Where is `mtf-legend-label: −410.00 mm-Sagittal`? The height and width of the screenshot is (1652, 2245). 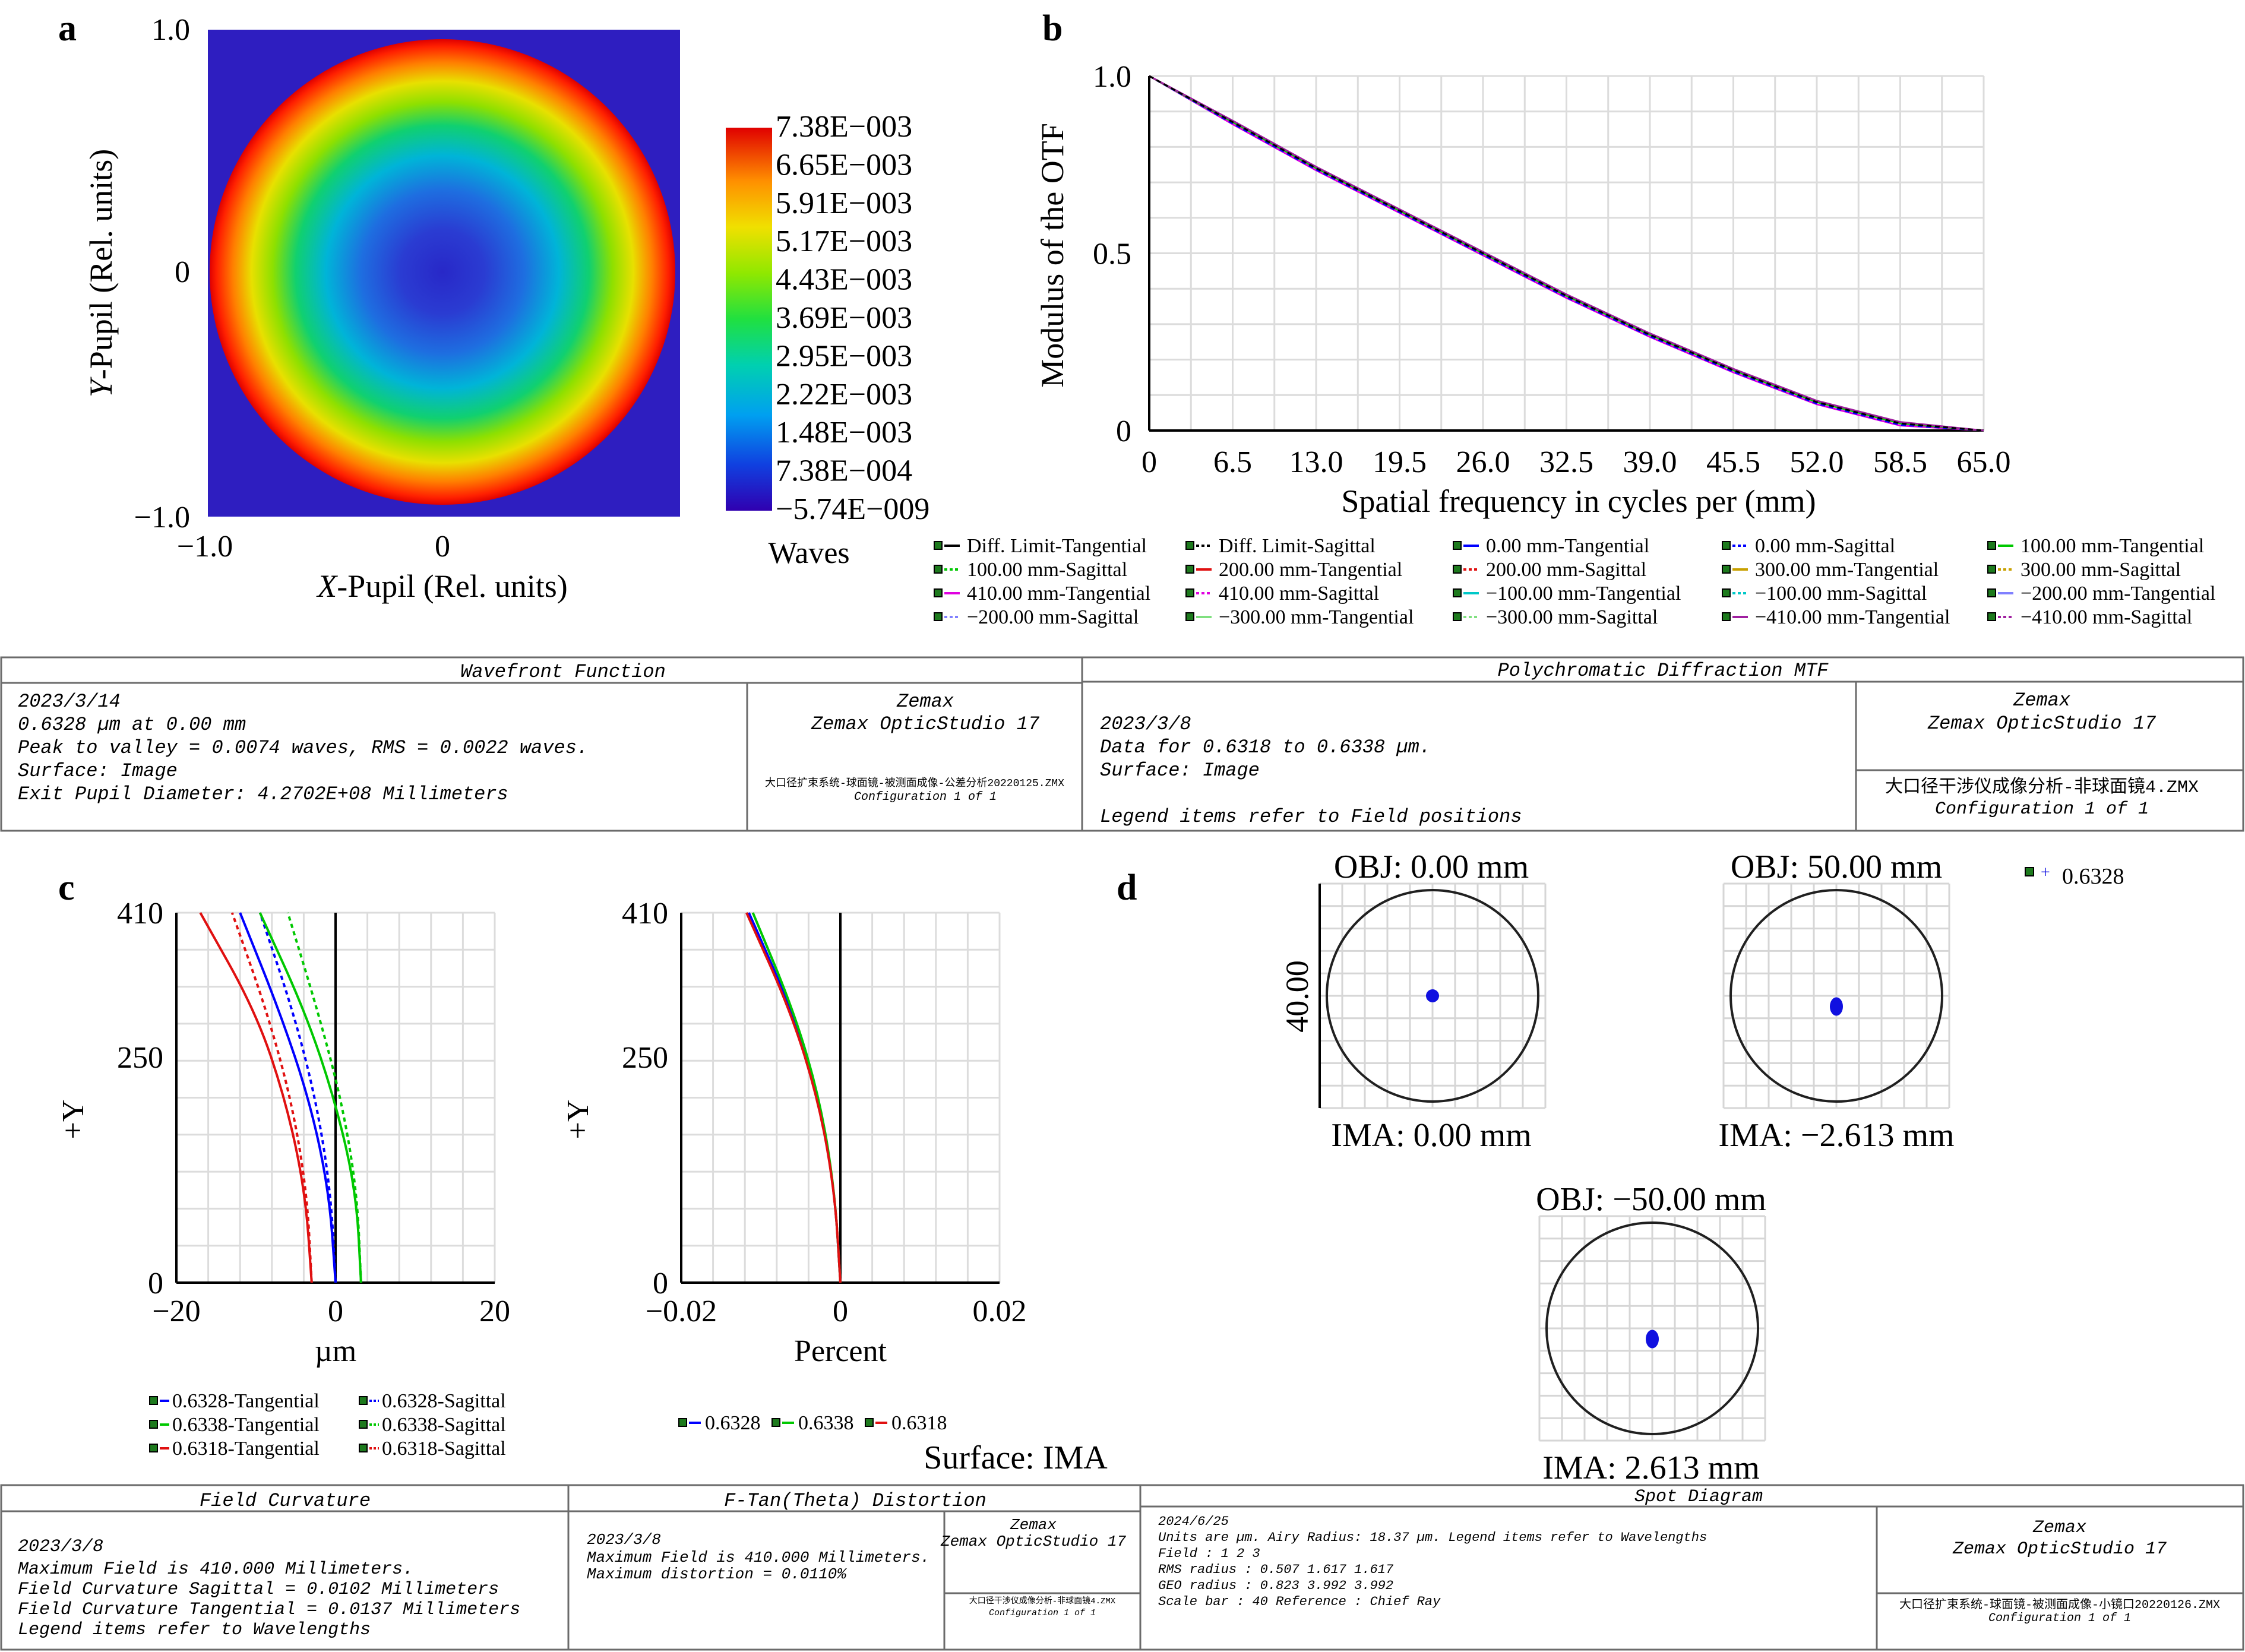 mtf-legend-label: −410.00 mm-Sagittal is located at coordinates (2106, 617).